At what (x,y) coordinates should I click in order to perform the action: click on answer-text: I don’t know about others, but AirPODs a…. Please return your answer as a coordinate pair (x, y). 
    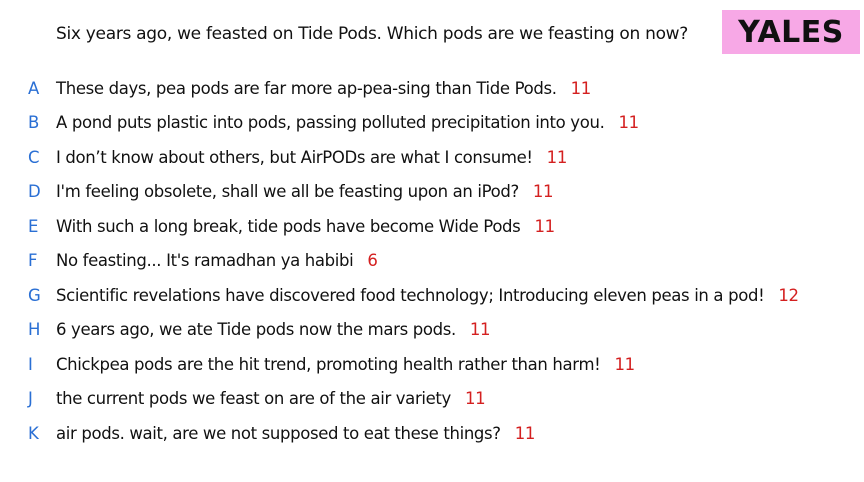
    Looking at the image, I should click on (294, 157).